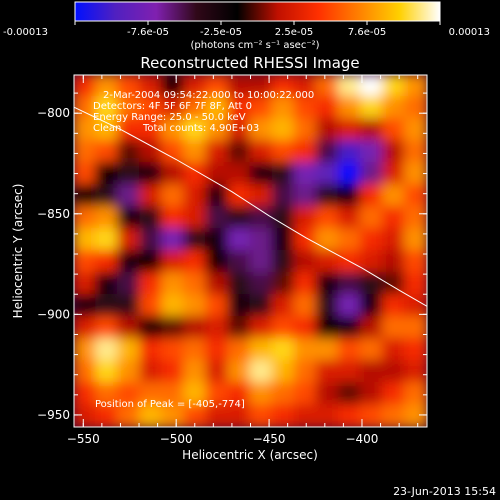 The image size is (500, 500). I want to click on colorbar-tick-label: -0.00013, so click(25, 32).